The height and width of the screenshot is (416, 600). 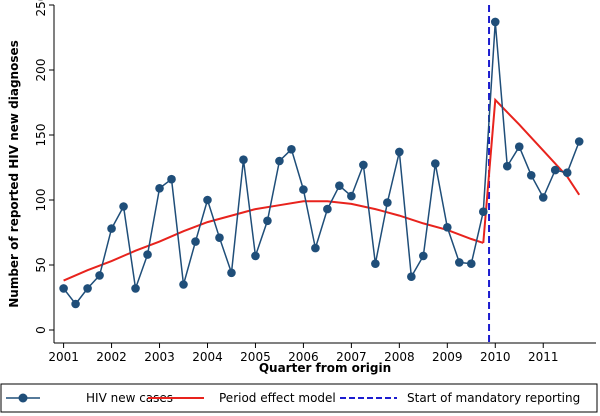 I want to click on x-tick-label: 2006, so click(x=303, y=357).